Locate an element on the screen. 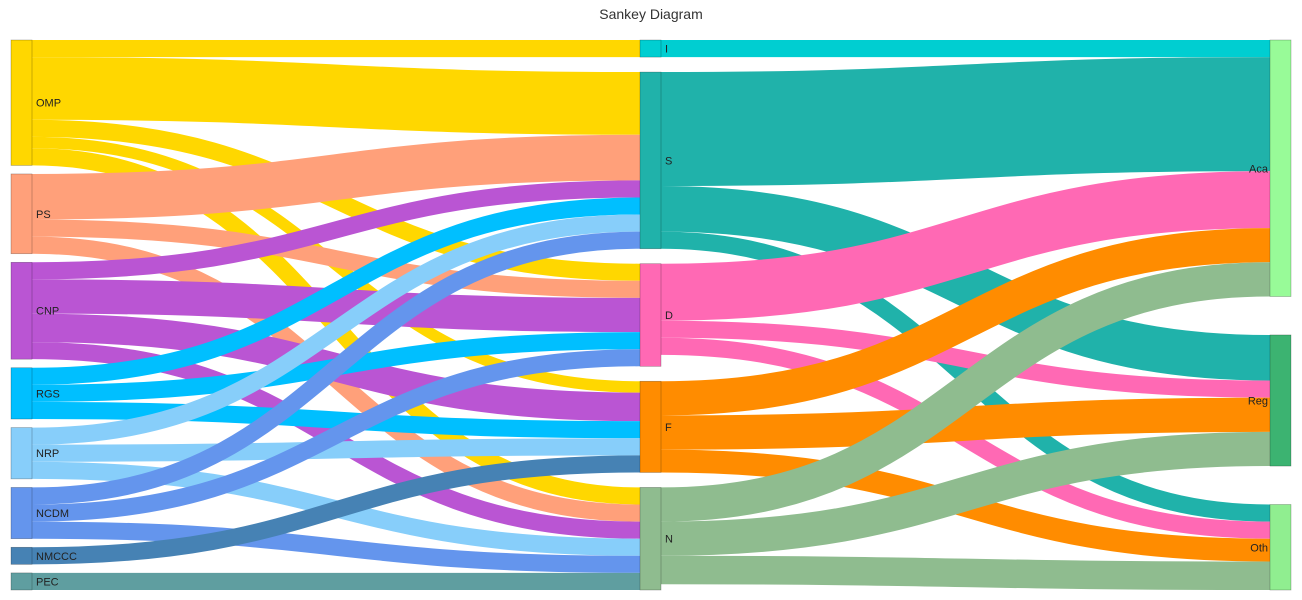 This screenshot has width=1302, height=600. node-label-f: F is located at coordinates (668, 428).